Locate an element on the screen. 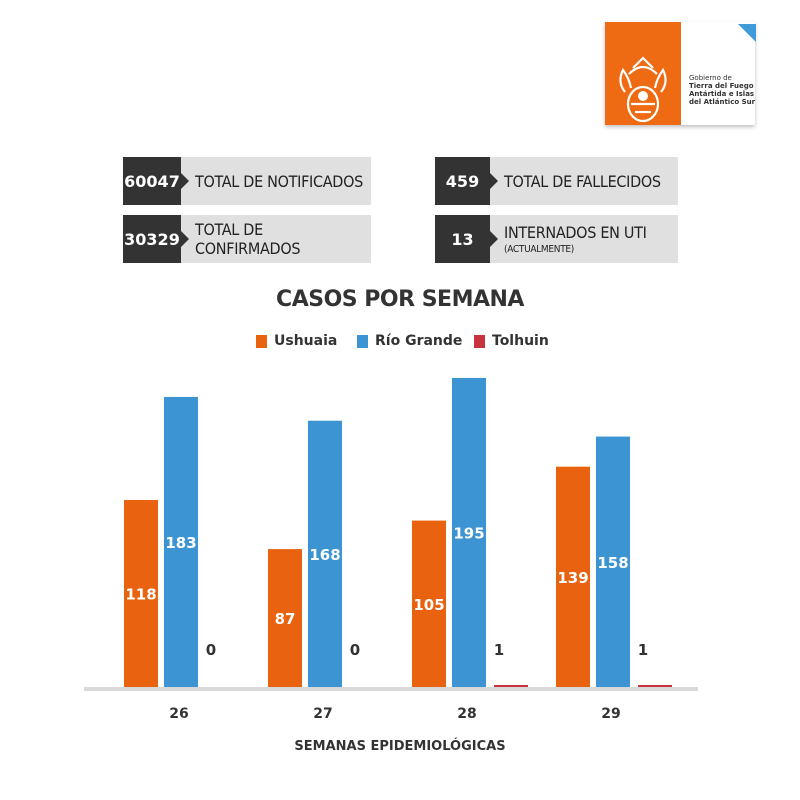 This screenshot has height=800, width=800. logo-text-line1: Gobierno de is located at coordinates (710, 78).